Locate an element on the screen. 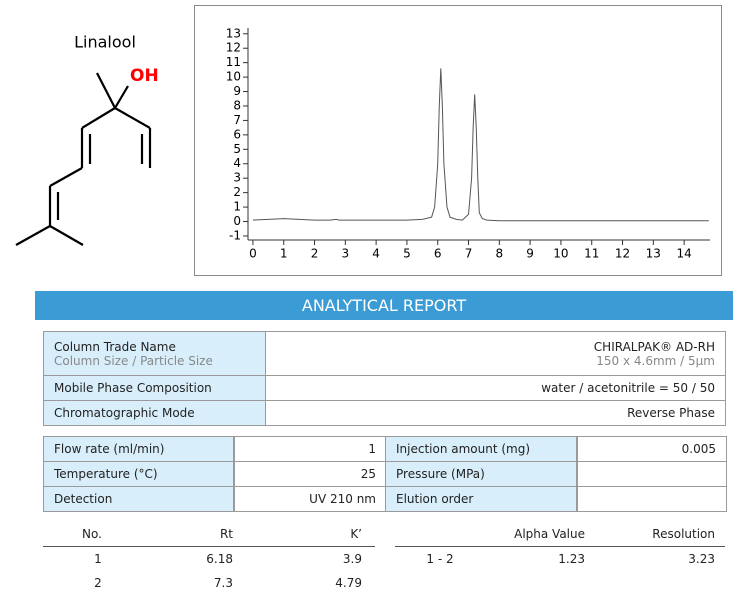 This screenshot has width=742, height=599. y-tick-label: 13 is located at coordinates (233, 33).